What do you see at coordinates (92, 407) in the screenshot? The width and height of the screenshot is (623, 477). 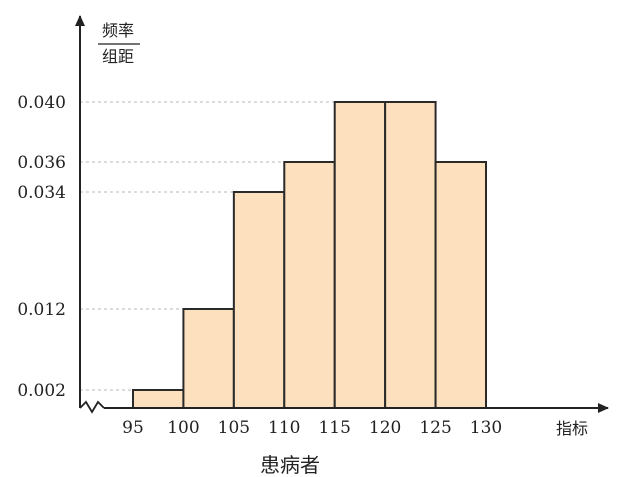 I see `axis-break-mark` at bounding box center [92, 407].